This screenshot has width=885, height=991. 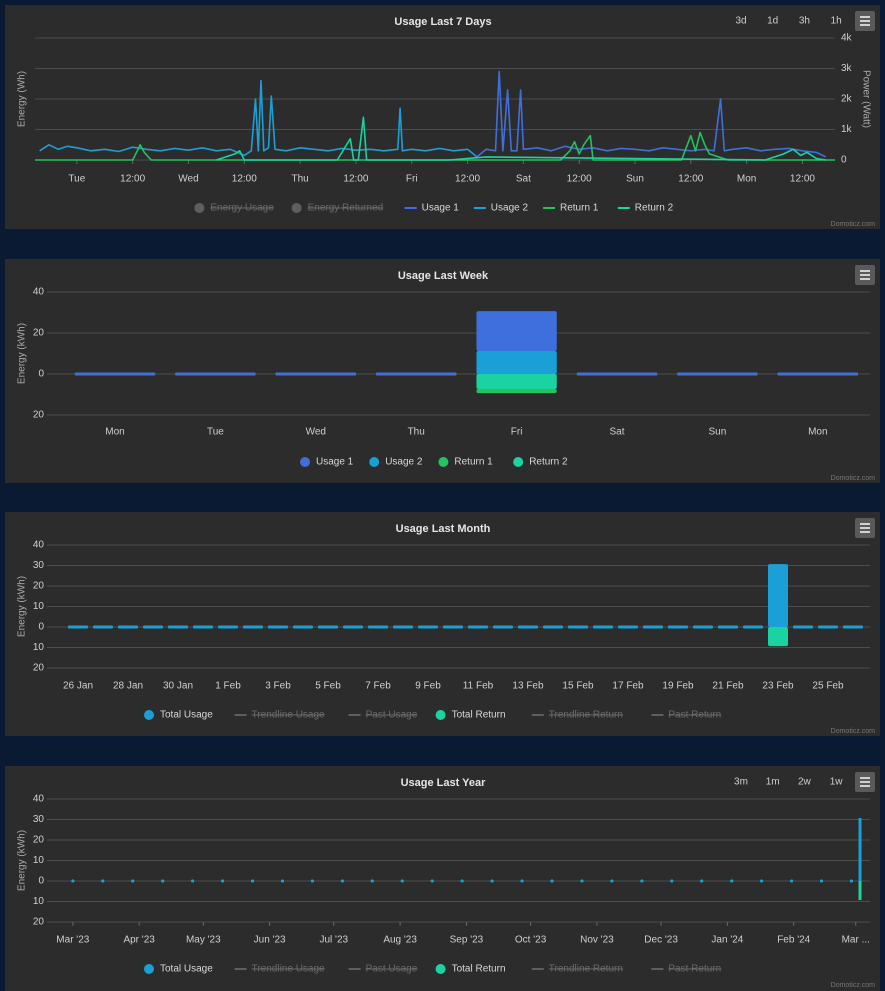 What do you see at coordinates (578, 686) in the screenshot?
I see `x-tick-label: 15 Feb` at bounding box center [578, 686].